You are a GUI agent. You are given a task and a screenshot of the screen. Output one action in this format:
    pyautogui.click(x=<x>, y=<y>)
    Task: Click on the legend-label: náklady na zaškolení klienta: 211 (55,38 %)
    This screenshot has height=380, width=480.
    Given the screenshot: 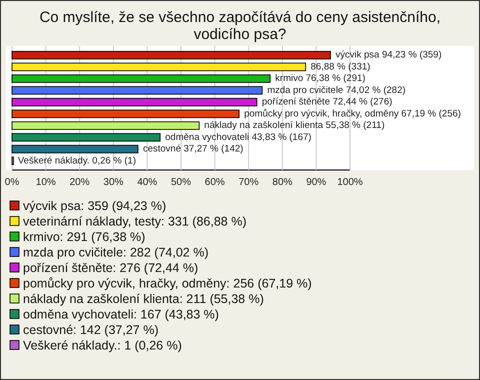 What is the action you would take?
    pyautogui.click(x=143, y=299)
    